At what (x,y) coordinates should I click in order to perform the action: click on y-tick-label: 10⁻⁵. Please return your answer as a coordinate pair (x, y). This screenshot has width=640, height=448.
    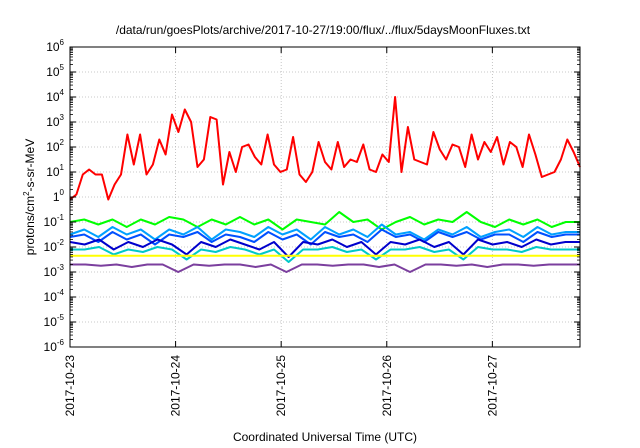
    Looking at the image, I should click on (54, 321).